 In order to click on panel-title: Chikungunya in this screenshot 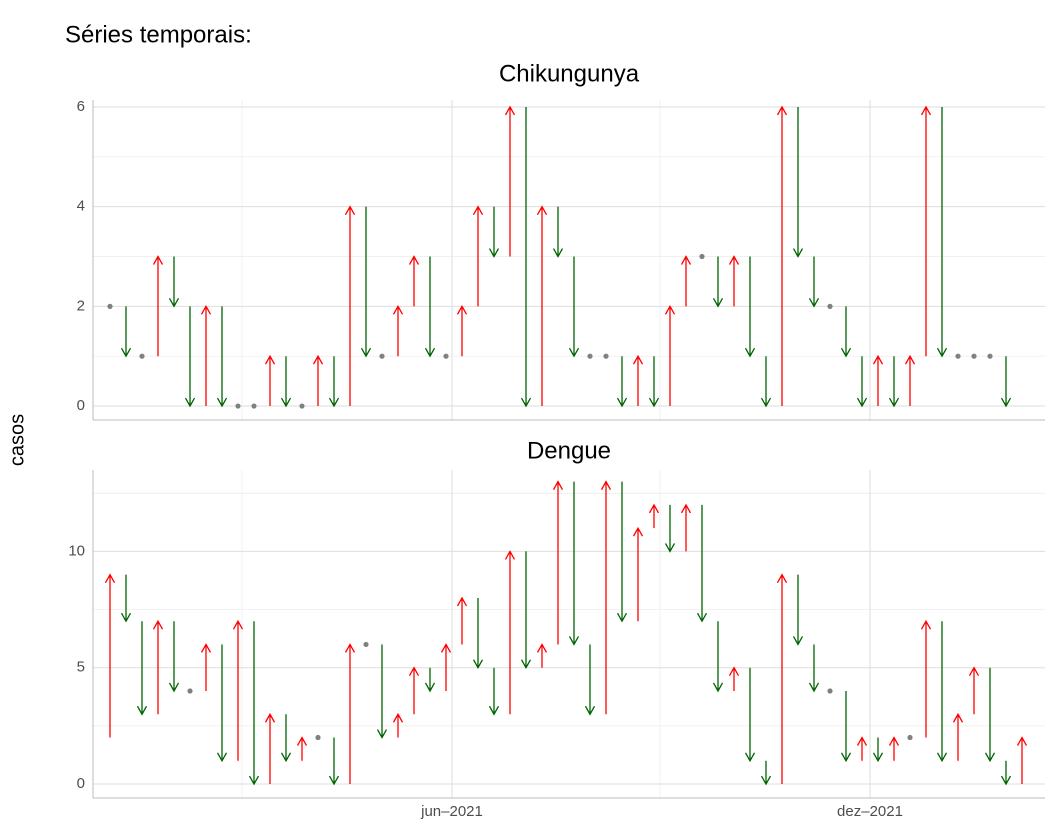, I will do `click(569, 73)`.